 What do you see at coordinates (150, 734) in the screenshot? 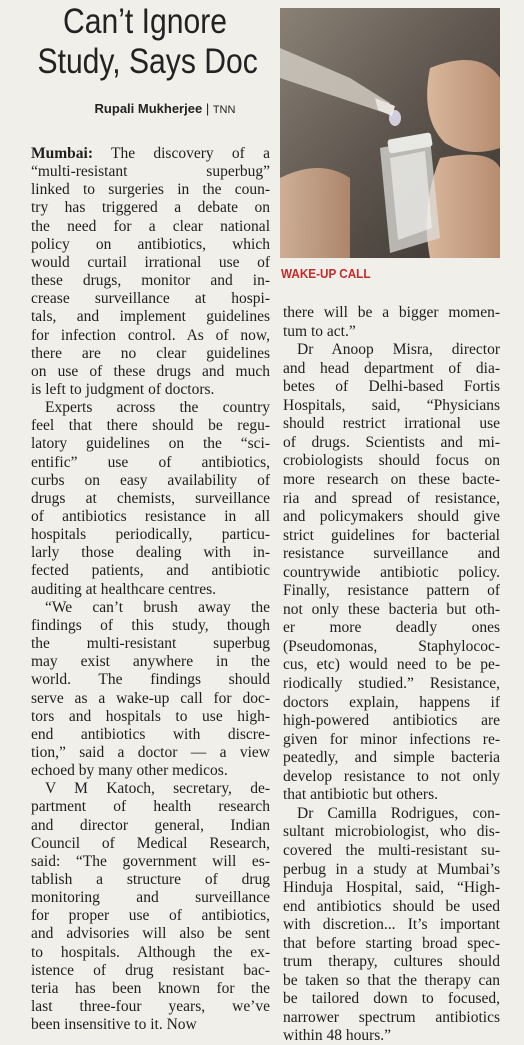
I see `text-line: end antibiotics with discre-` at bounding box center [150, 734].